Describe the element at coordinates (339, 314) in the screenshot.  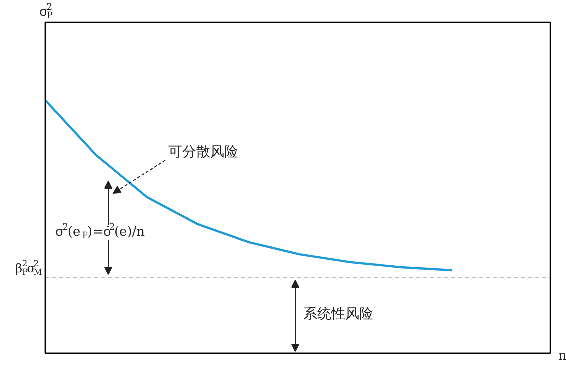
I see `annotation: 系统性风险` at that location.